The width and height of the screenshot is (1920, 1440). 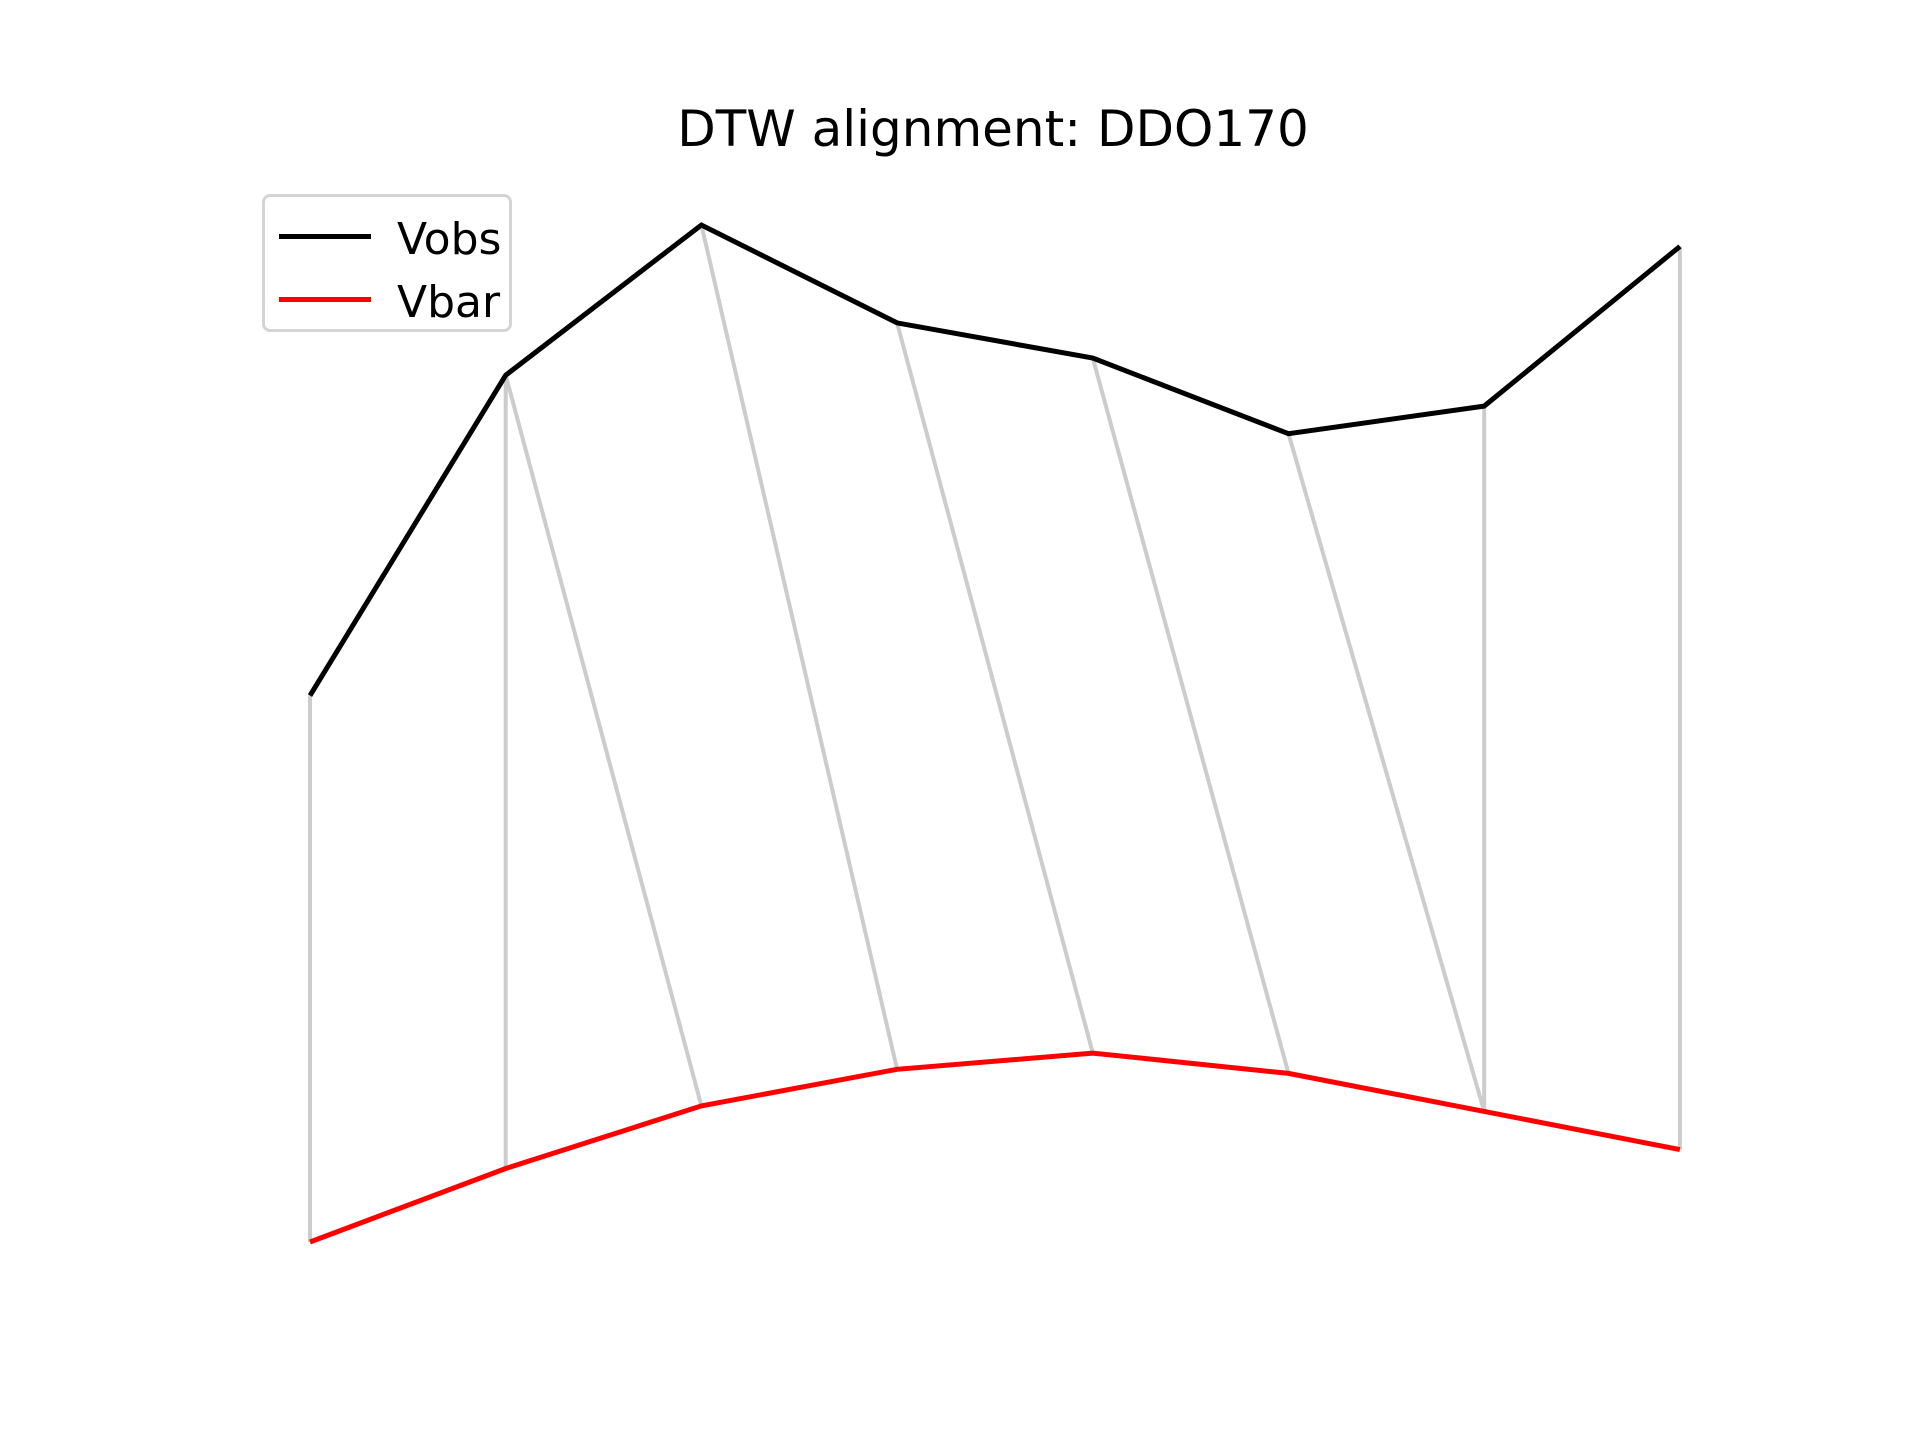 What do you see at coordinates (449, 239) in the screenshot?
I see `legend-label-vobs: Vobs` at bounding box center [449, 239].